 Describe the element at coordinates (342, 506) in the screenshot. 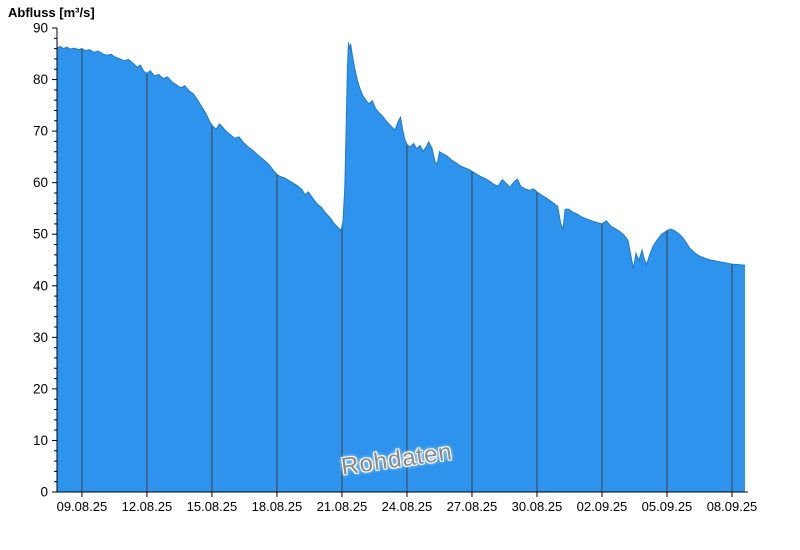

I see `x-tick-label: 21.08.25` at that location.